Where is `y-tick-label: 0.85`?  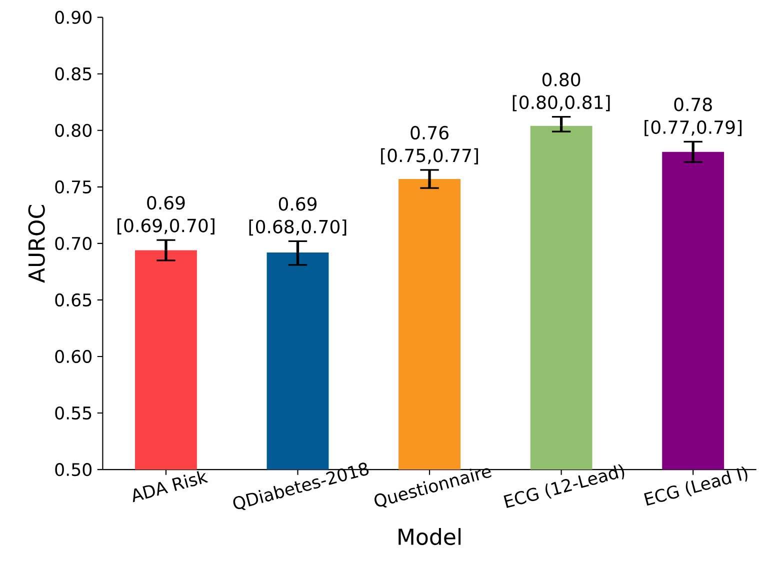
y-tick-label: 0.85 is located at coordinates (73, 73).